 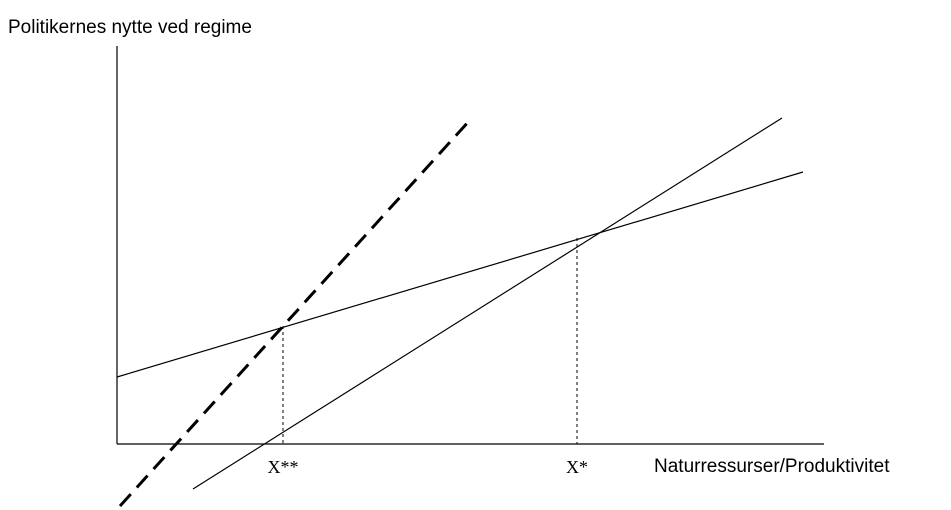 I want to click on x-axis-label: Naturressurser/Produktivitet, so click(x=772, y=466).